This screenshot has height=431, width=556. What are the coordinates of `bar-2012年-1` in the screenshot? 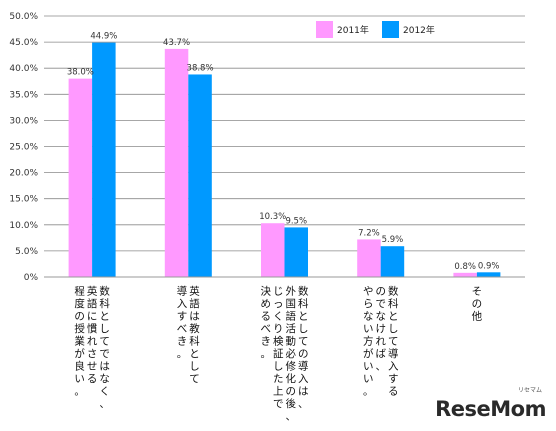 It's located at (104, 159).